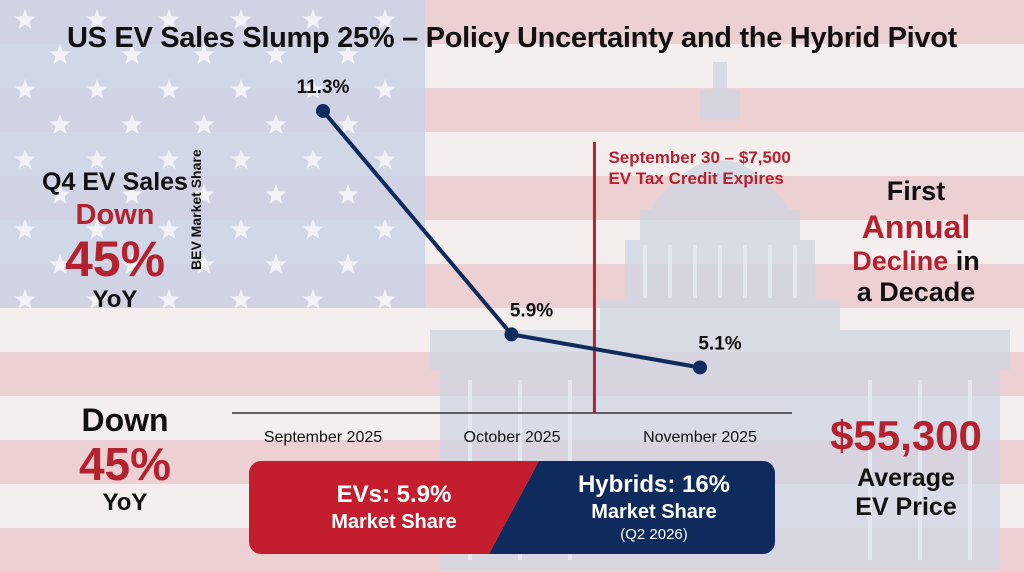 The image size is (1024, 572). Describe the element at coordinates (695, 178) in the screenshot. I see `tax-credit-annotation-2: EV Tax Credit Expires` at that location.